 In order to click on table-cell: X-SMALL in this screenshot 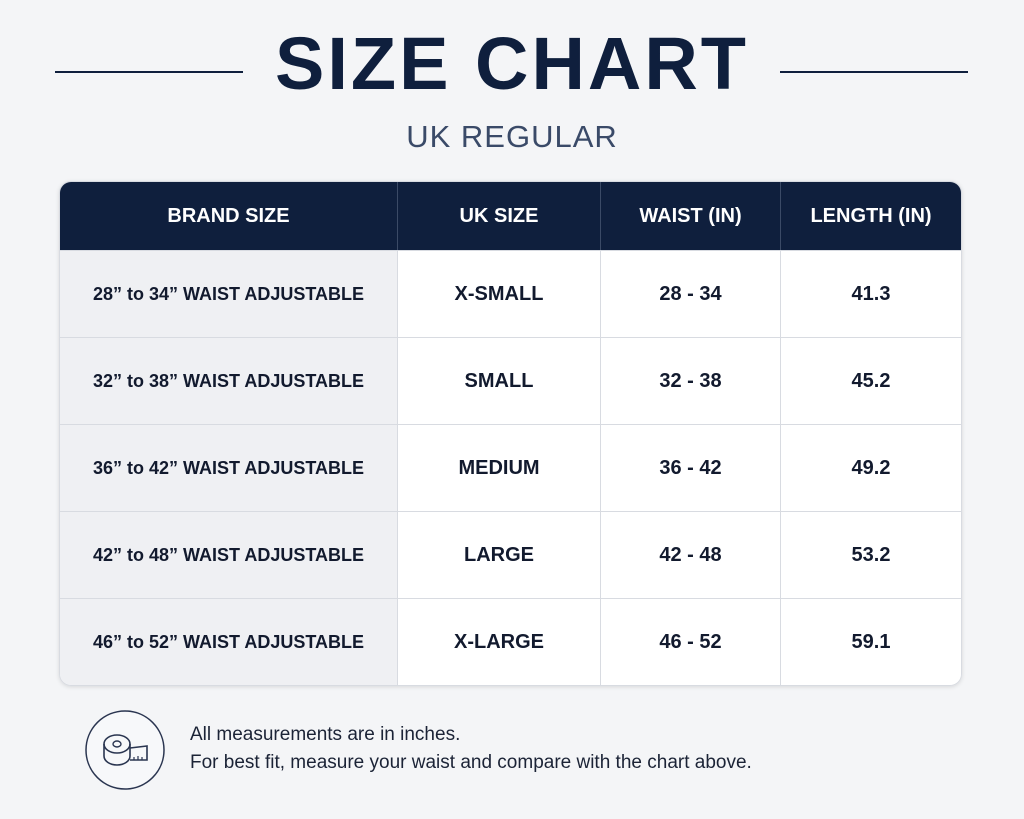, I will do `click(498, 293)`.